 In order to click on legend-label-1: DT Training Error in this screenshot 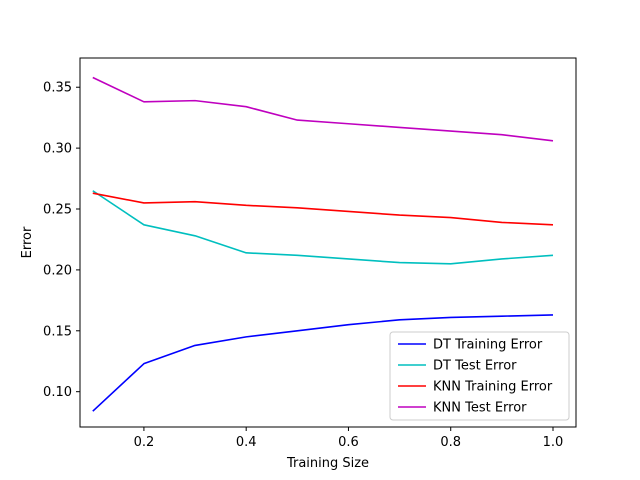, I will do `click(488, 345)`.